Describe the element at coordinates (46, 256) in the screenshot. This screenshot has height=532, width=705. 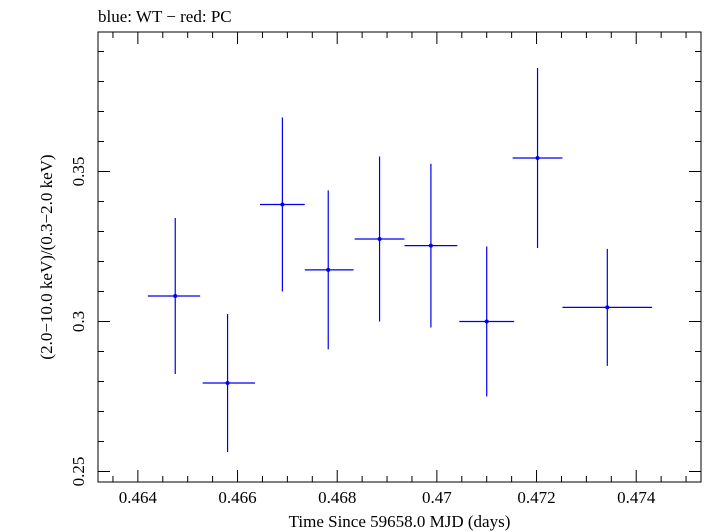
I see `y-axis-title: (2.0−10.0 keV)/(0.3−2.0 keV)` at that location.